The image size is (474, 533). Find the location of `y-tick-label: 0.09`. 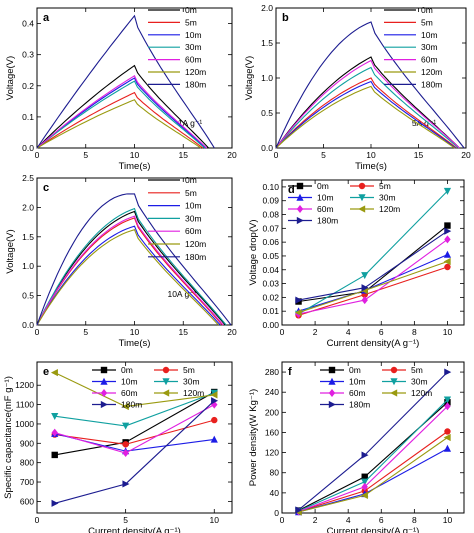

y-tick-label: 0.09 is located at coordinates (270, 201).